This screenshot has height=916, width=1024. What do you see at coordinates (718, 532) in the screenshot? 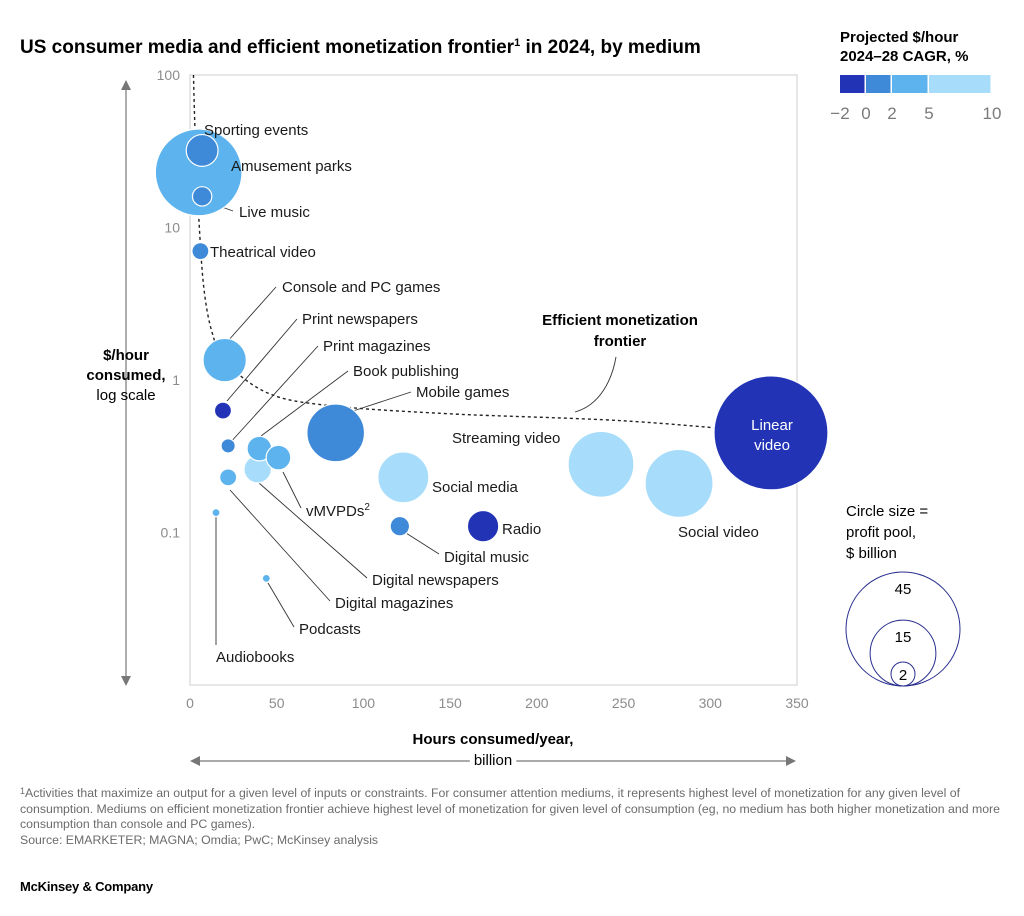
I see `label-social-video: Social video` at bounding box center [718, 532].